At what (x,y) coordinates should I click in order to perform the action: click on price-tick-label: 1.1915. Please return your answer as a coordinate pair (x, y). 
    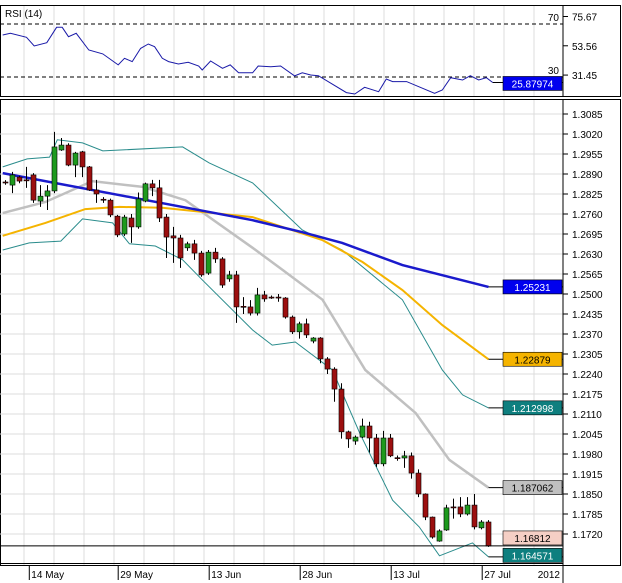
    Looking at the image, I should click on (587, 475).